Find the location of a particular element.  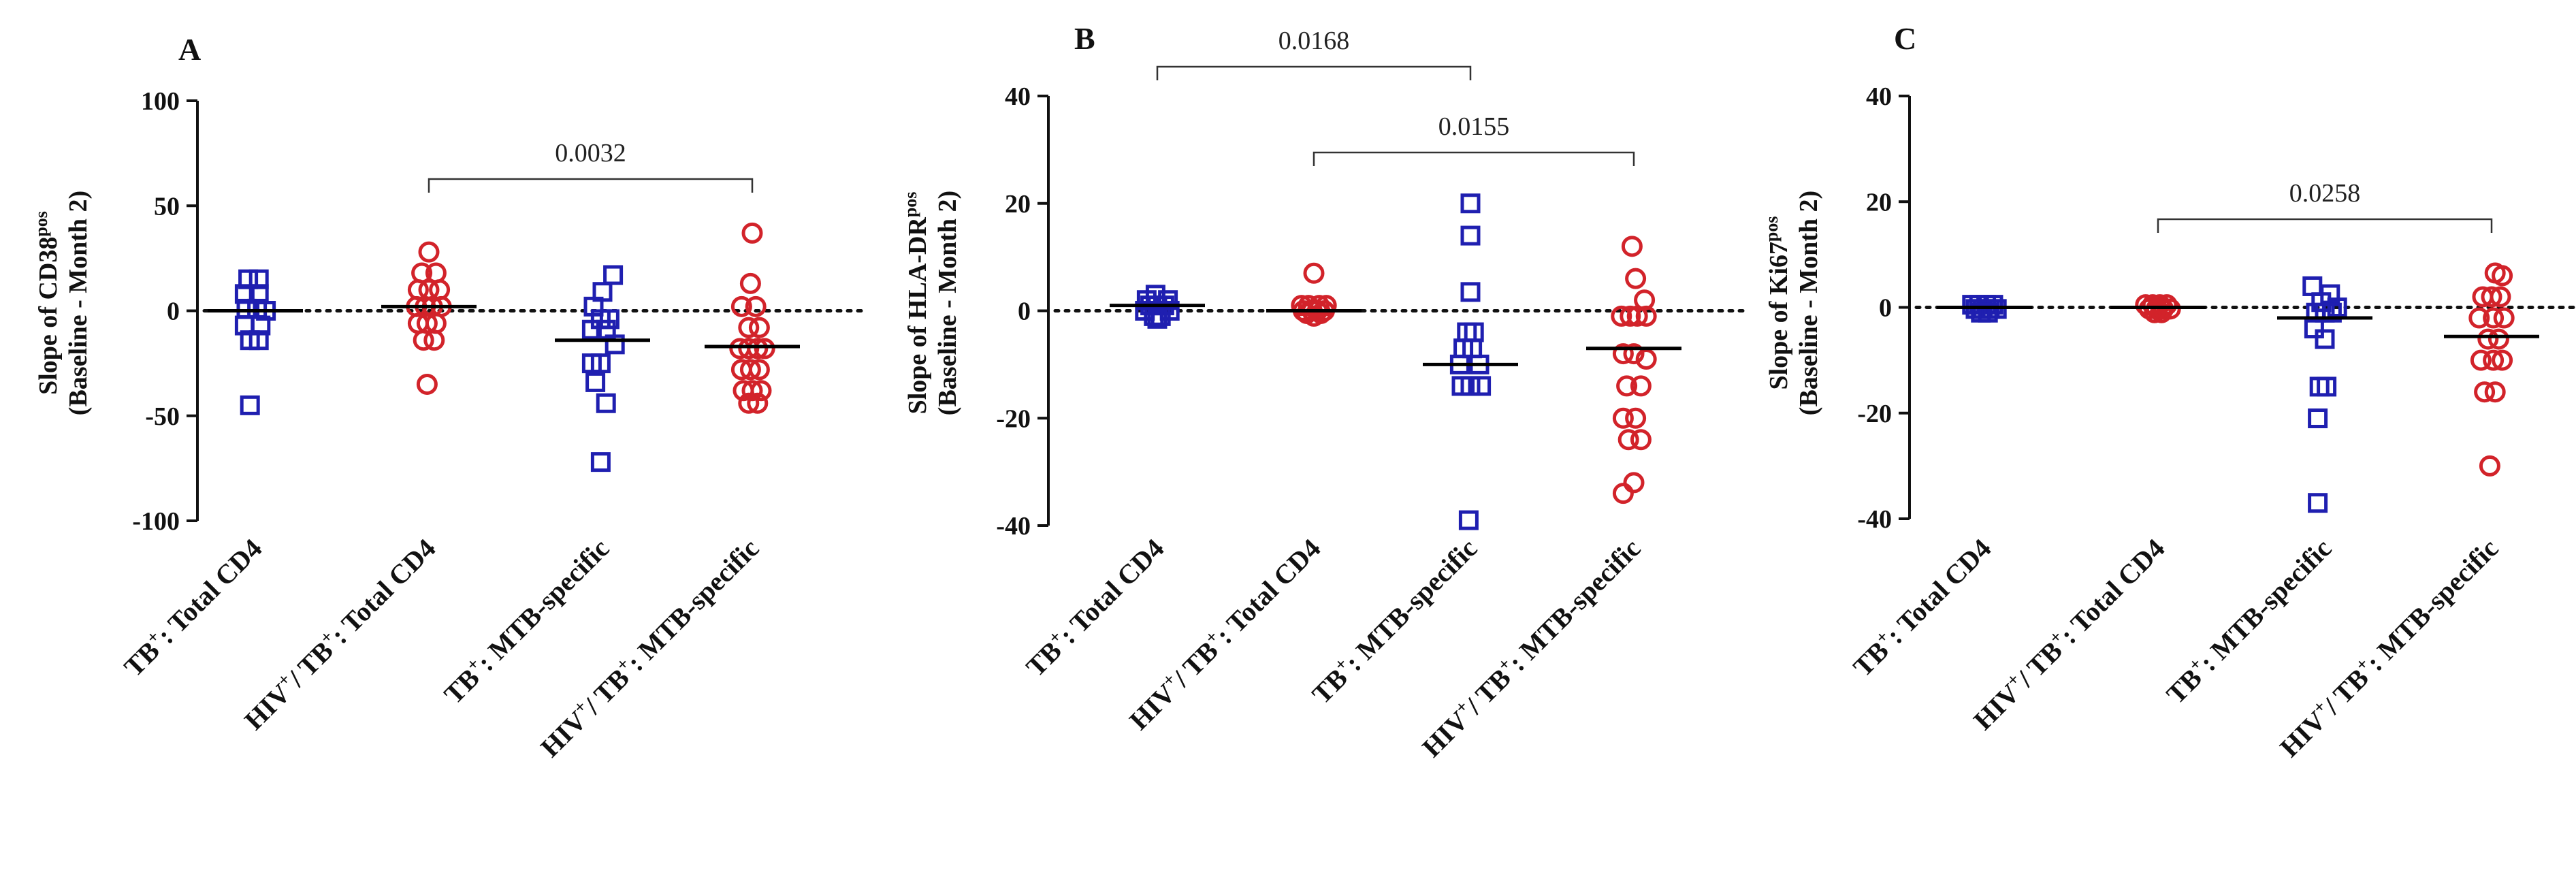

panel-letter: A is located at coordinates (190, 49).